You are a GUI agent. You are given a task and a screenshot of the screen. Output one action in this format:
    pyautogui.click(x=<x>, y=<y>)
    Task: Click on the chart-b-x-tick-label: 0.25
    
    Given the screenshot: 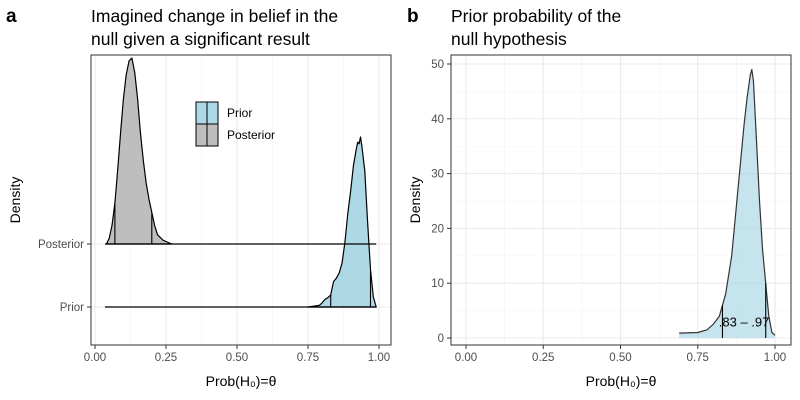 What is the action you would take?
    pyautogui.click(x=543, y=358)
    